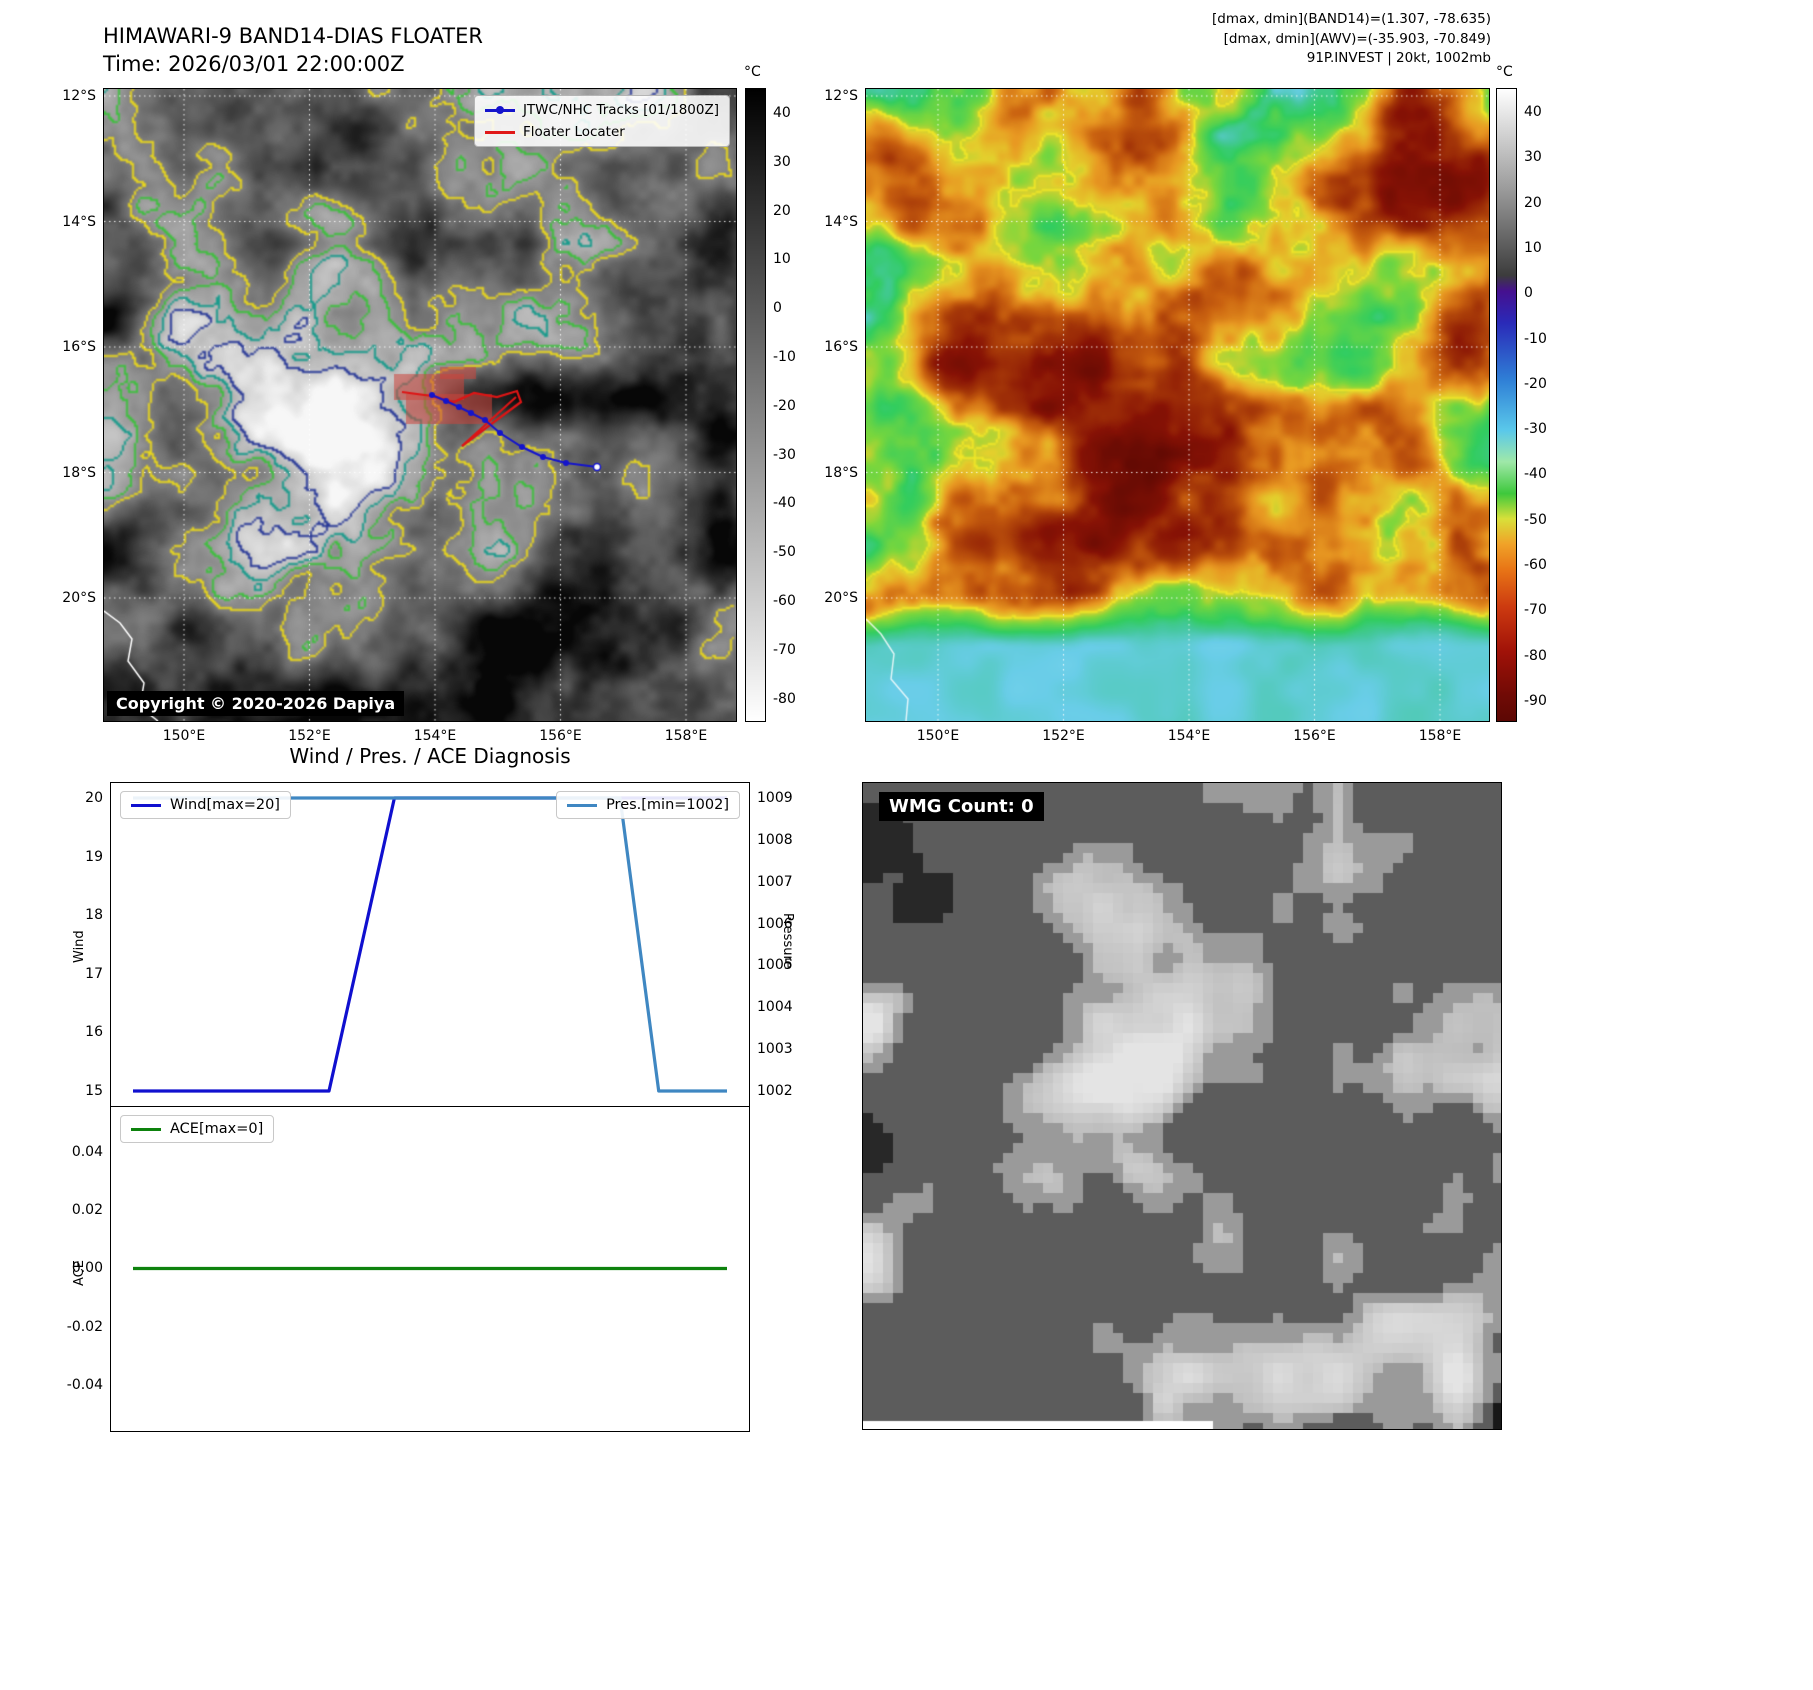  I want to click on tick-label: -90, so click(1535, 700).